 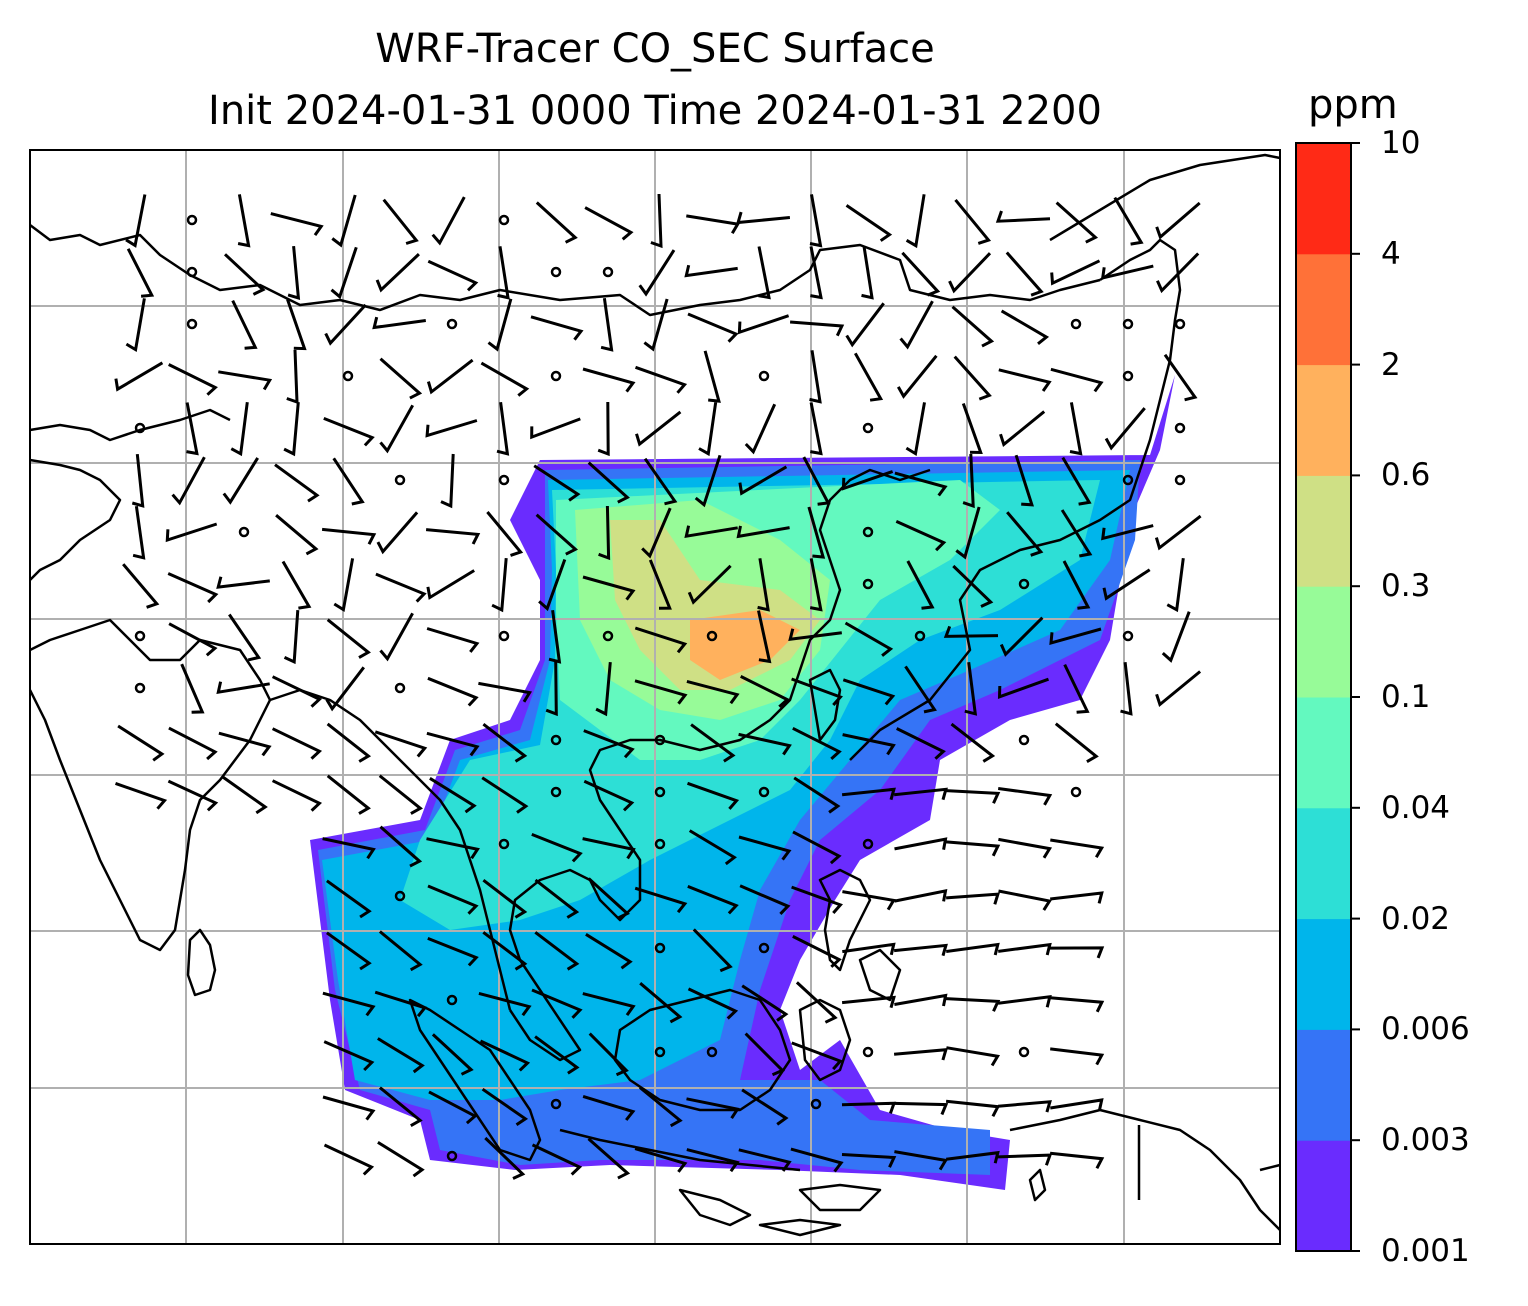 What do you see at coordinates (1406, 475) in the screenshot?
I see `colorbar-tick-label: 0.6` at bounding box center [1406, 475].